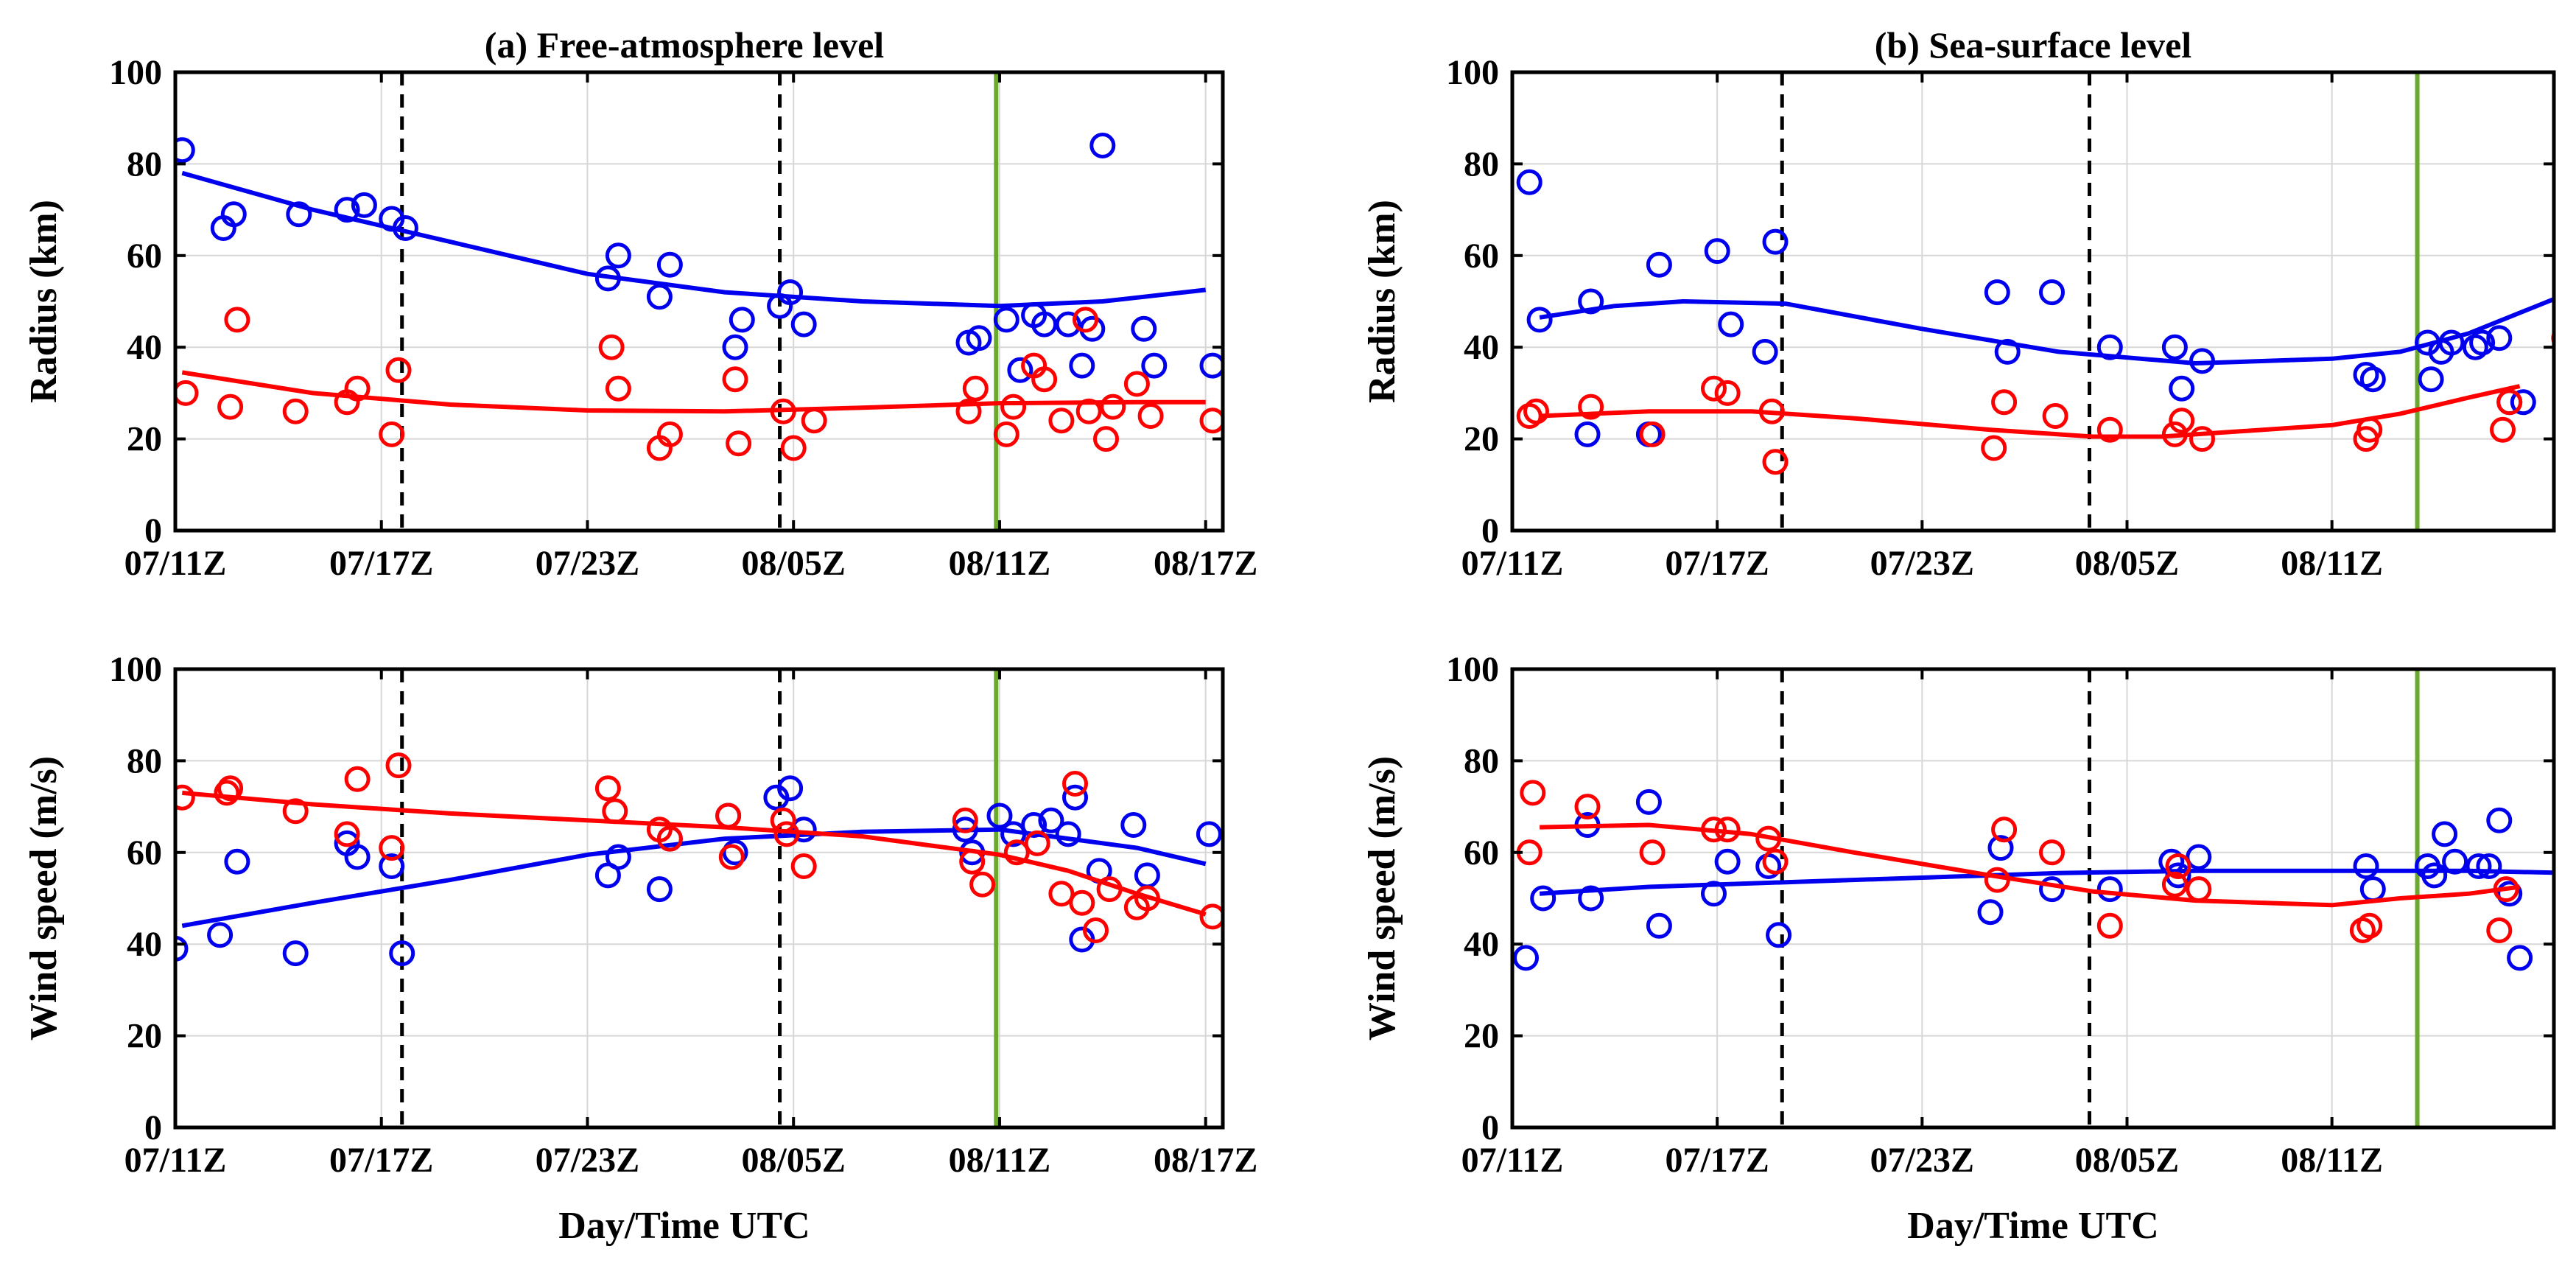  Describe the element at coordinates (144, 853) in the screenshot. I see `y-tick-label: 60` at that location.